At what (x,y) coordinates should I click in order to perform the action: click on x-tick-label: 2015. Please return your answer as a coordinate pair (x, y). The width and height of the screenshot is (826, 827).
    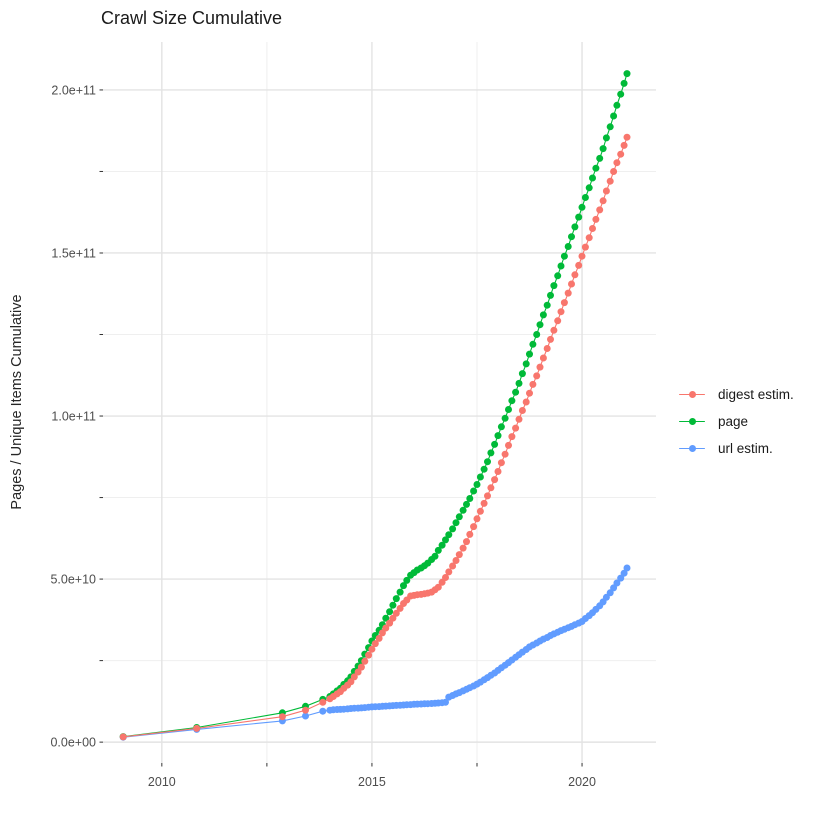
    Looking at the image, I should click on (372, 782).